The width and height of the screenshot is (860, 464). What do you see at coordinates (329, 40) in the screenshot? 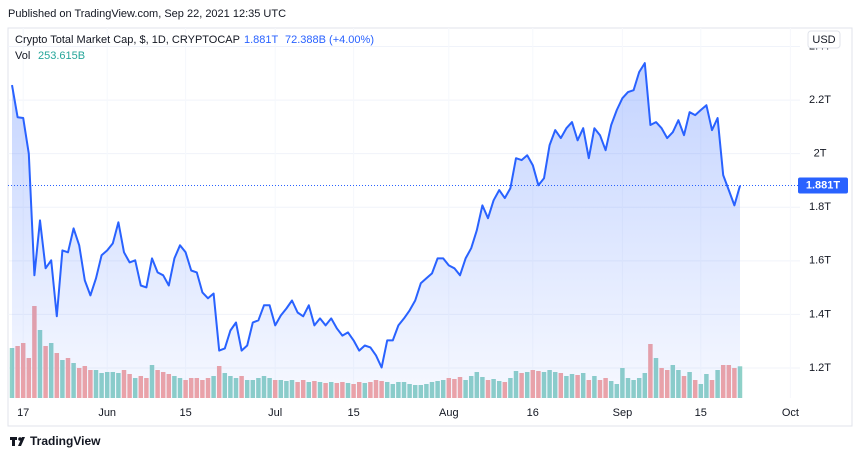
I see `change: 72.388B (+4.00%)` at bounding box center [329, 40].